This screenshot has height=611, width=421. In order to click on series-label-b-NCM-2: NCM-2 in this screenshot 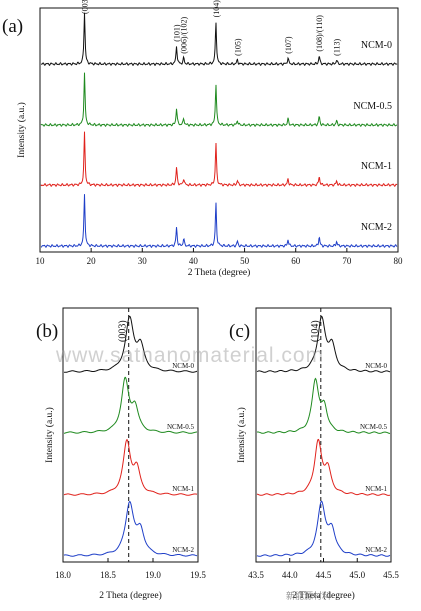, I will do `click(183, 550)`.